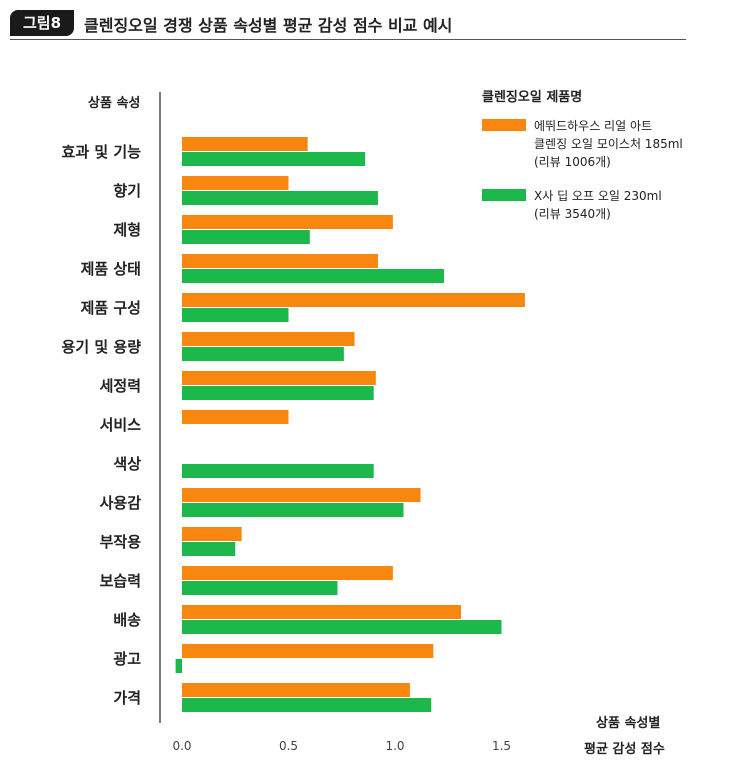 The image size is (730, 775). I want to click on category-label: 효과 및 기능, so click(102, 152).